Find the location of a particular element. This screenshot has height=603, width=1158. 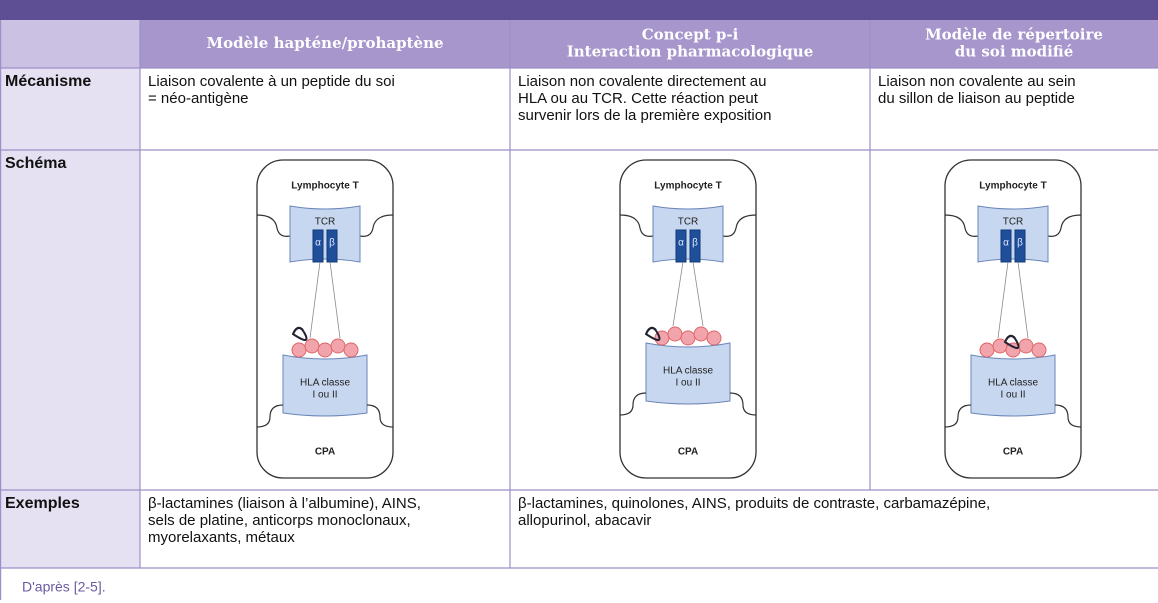

footnote: D'après [2-5]. is located at coordinates (64, 587).